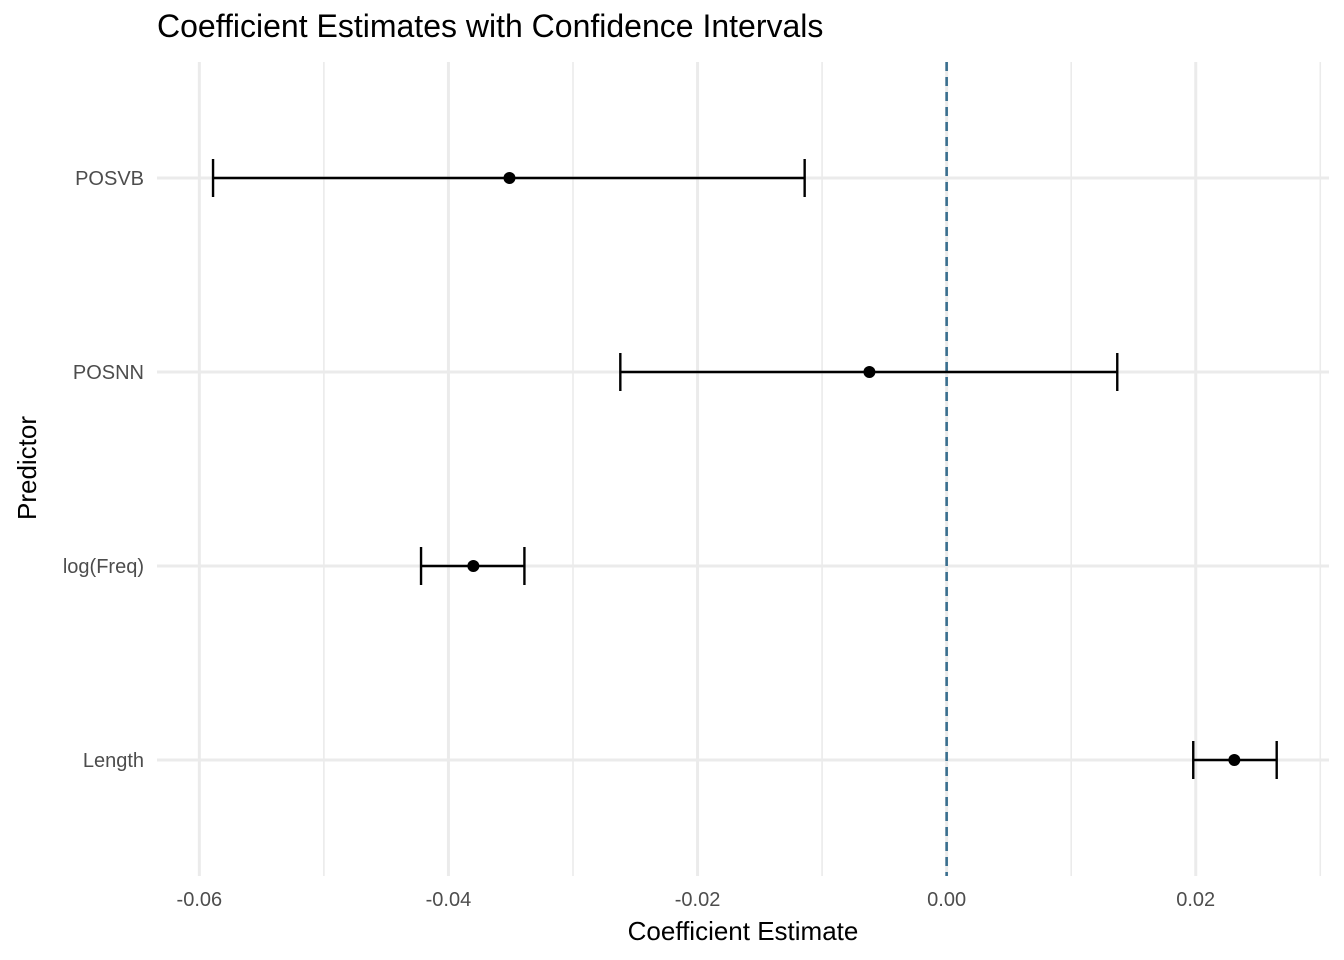  What do you see at coordinates (743, 931) in the screenshot?
I see `x-axis-title: Coefficient Estimate` at bounding box center [743, 931].